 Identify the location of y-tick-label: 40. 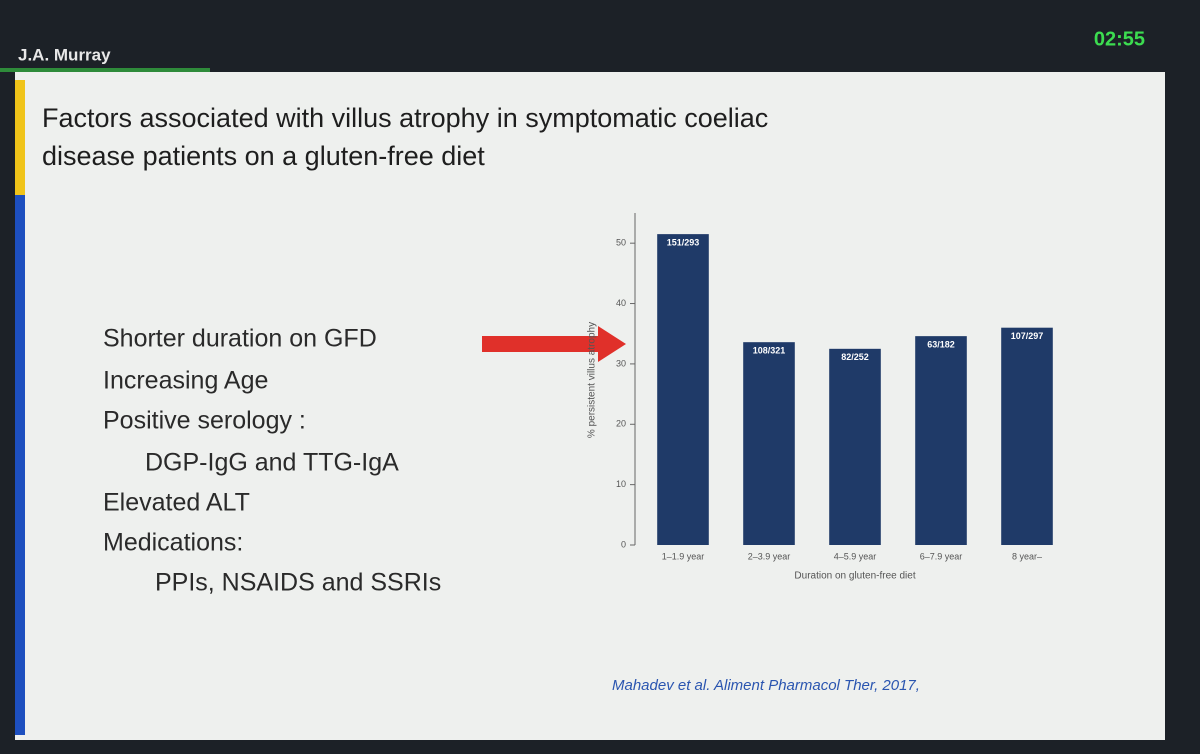
(621, 303).